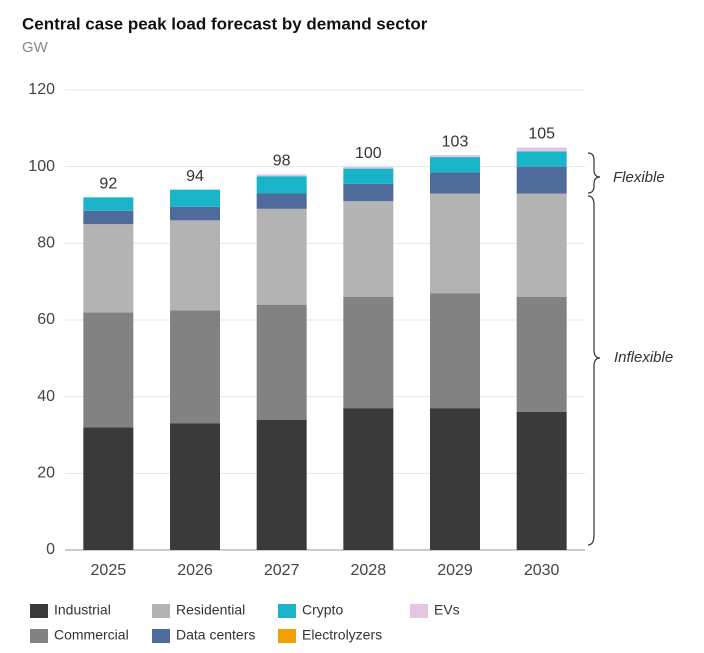 The image size is (704, 653). I want to click on total-label: 94, so click(195, 176).